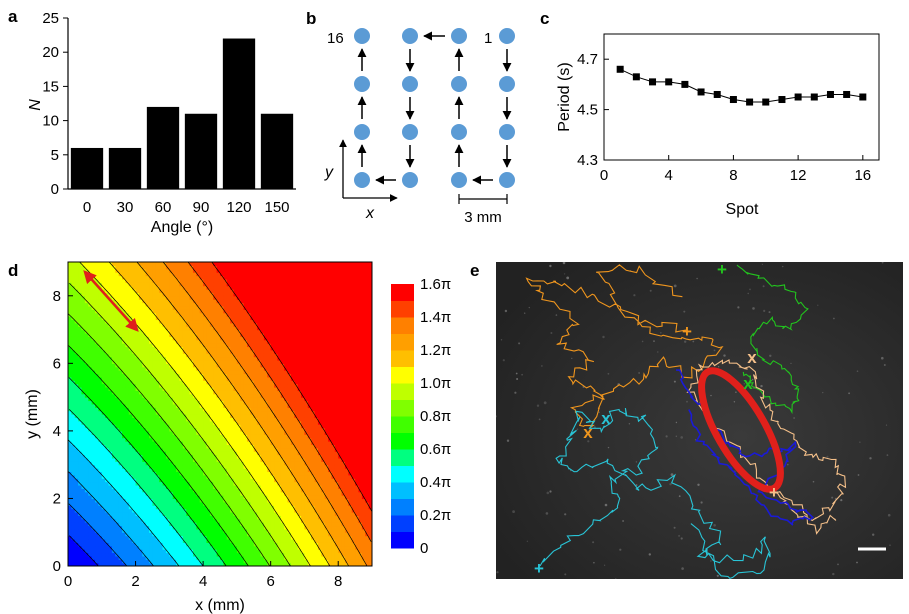 This screenshot has height=614, width=909. What do you see at coordinates (311, 18) in the screenshot?
I see `panel-letter-b: b` at bounding box center [311, 18].